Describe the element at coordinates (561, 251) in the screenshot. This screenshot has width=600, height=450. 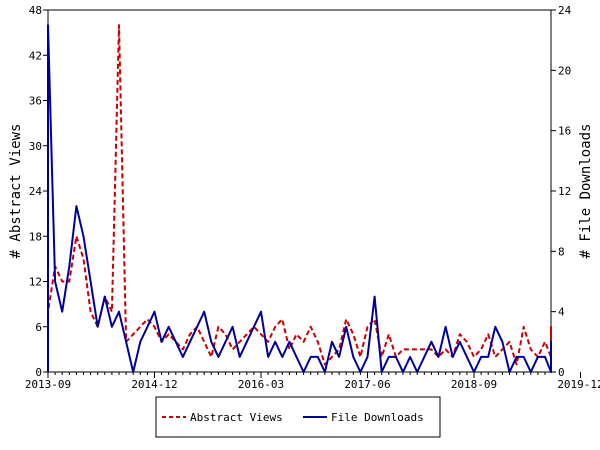
I see `y-right-tick-label: 8` at that location.